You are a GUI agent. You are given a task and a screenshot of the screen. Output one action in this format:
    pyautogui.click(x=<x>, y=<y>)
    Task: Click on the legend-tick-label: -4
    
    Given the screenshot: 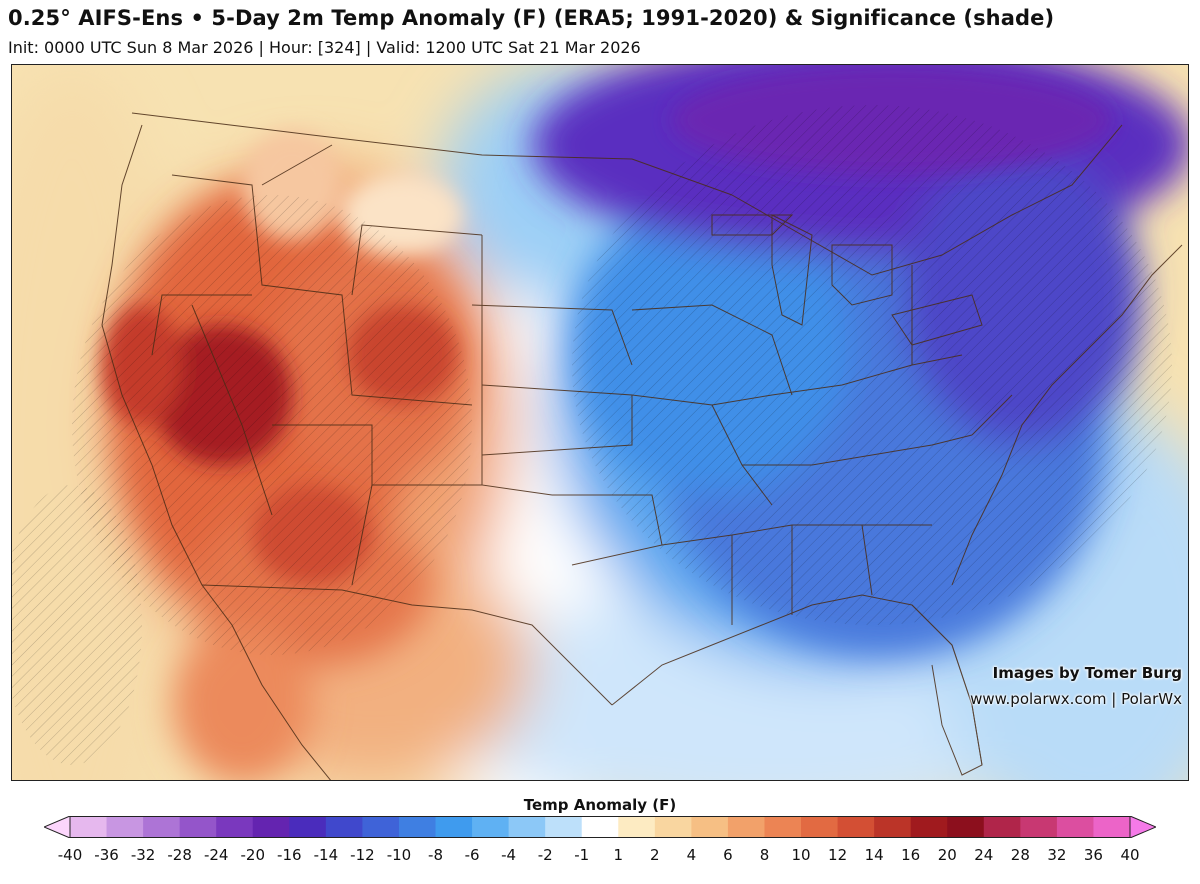 What is the action you would take?
    pyautogui.click(x=509, y=855)
    